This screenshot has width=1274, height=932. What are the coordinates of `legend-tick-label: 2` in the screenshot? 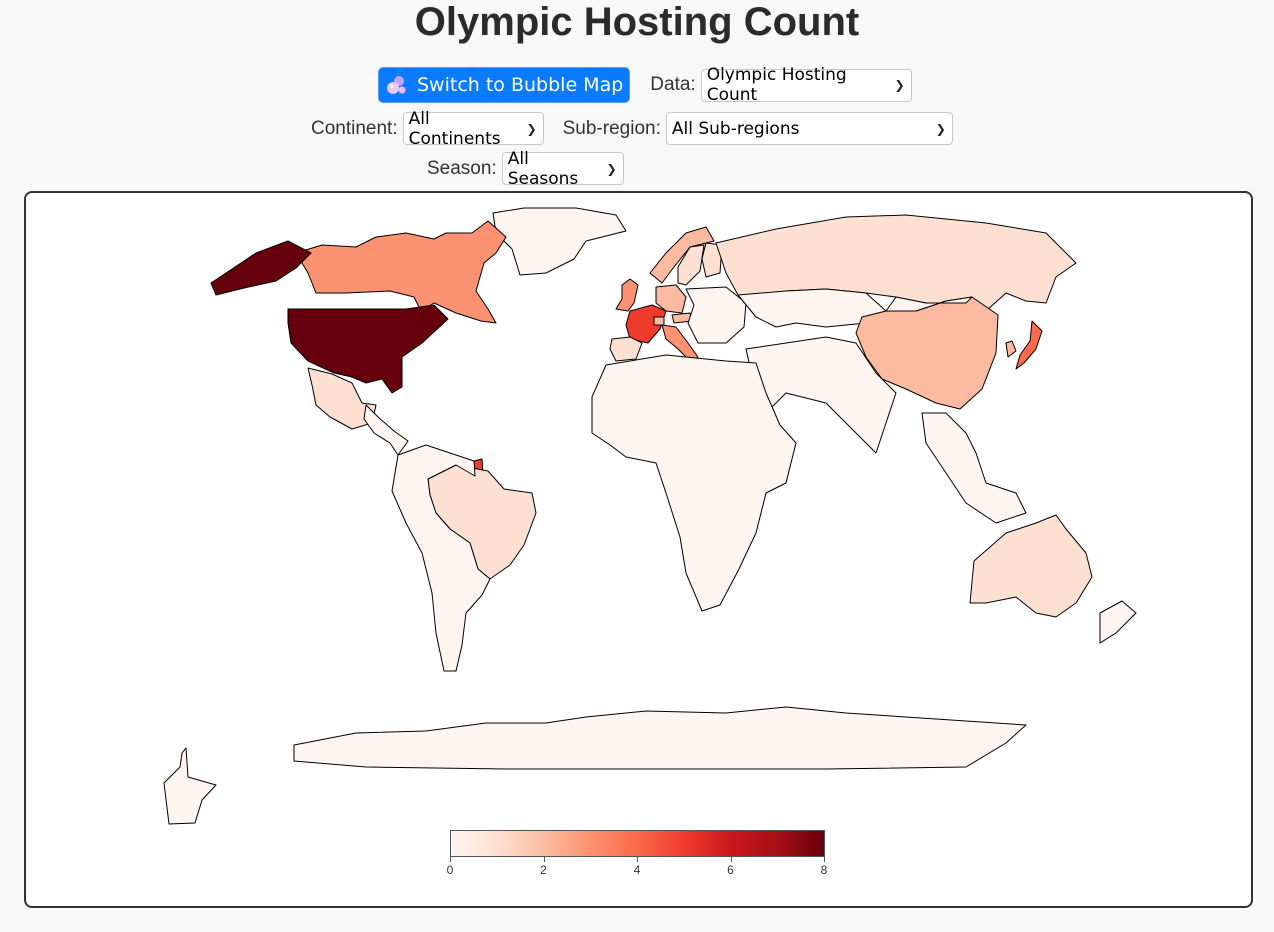 It's located at (543, 870).